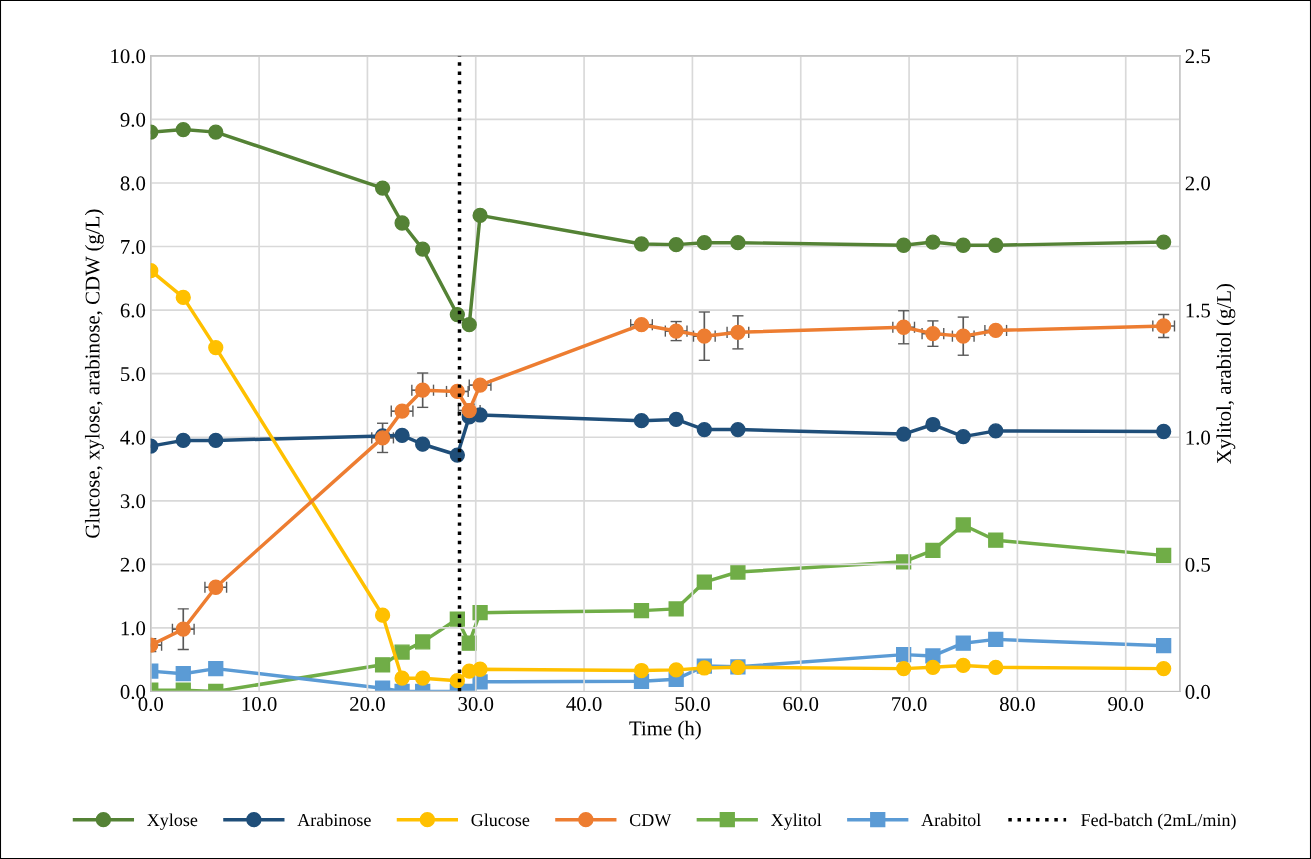  Describe the element at coordinates (259, 704) in the screenshot. I see `x-tick-label: 10.0` at that location.